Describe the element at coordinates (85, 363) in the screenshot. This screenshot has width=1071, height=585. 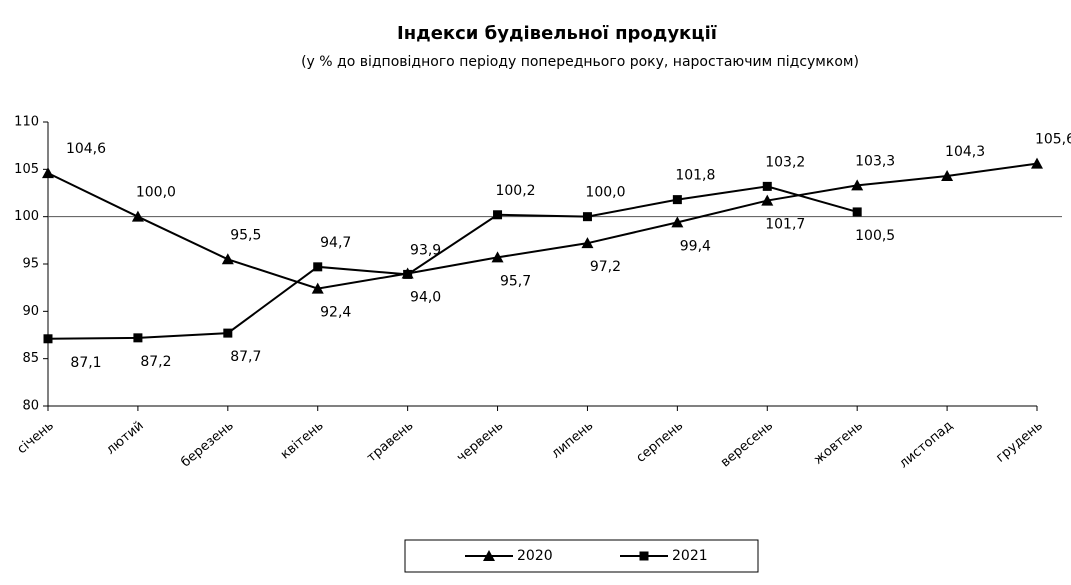
I see `data-label: 87,1` at that location.